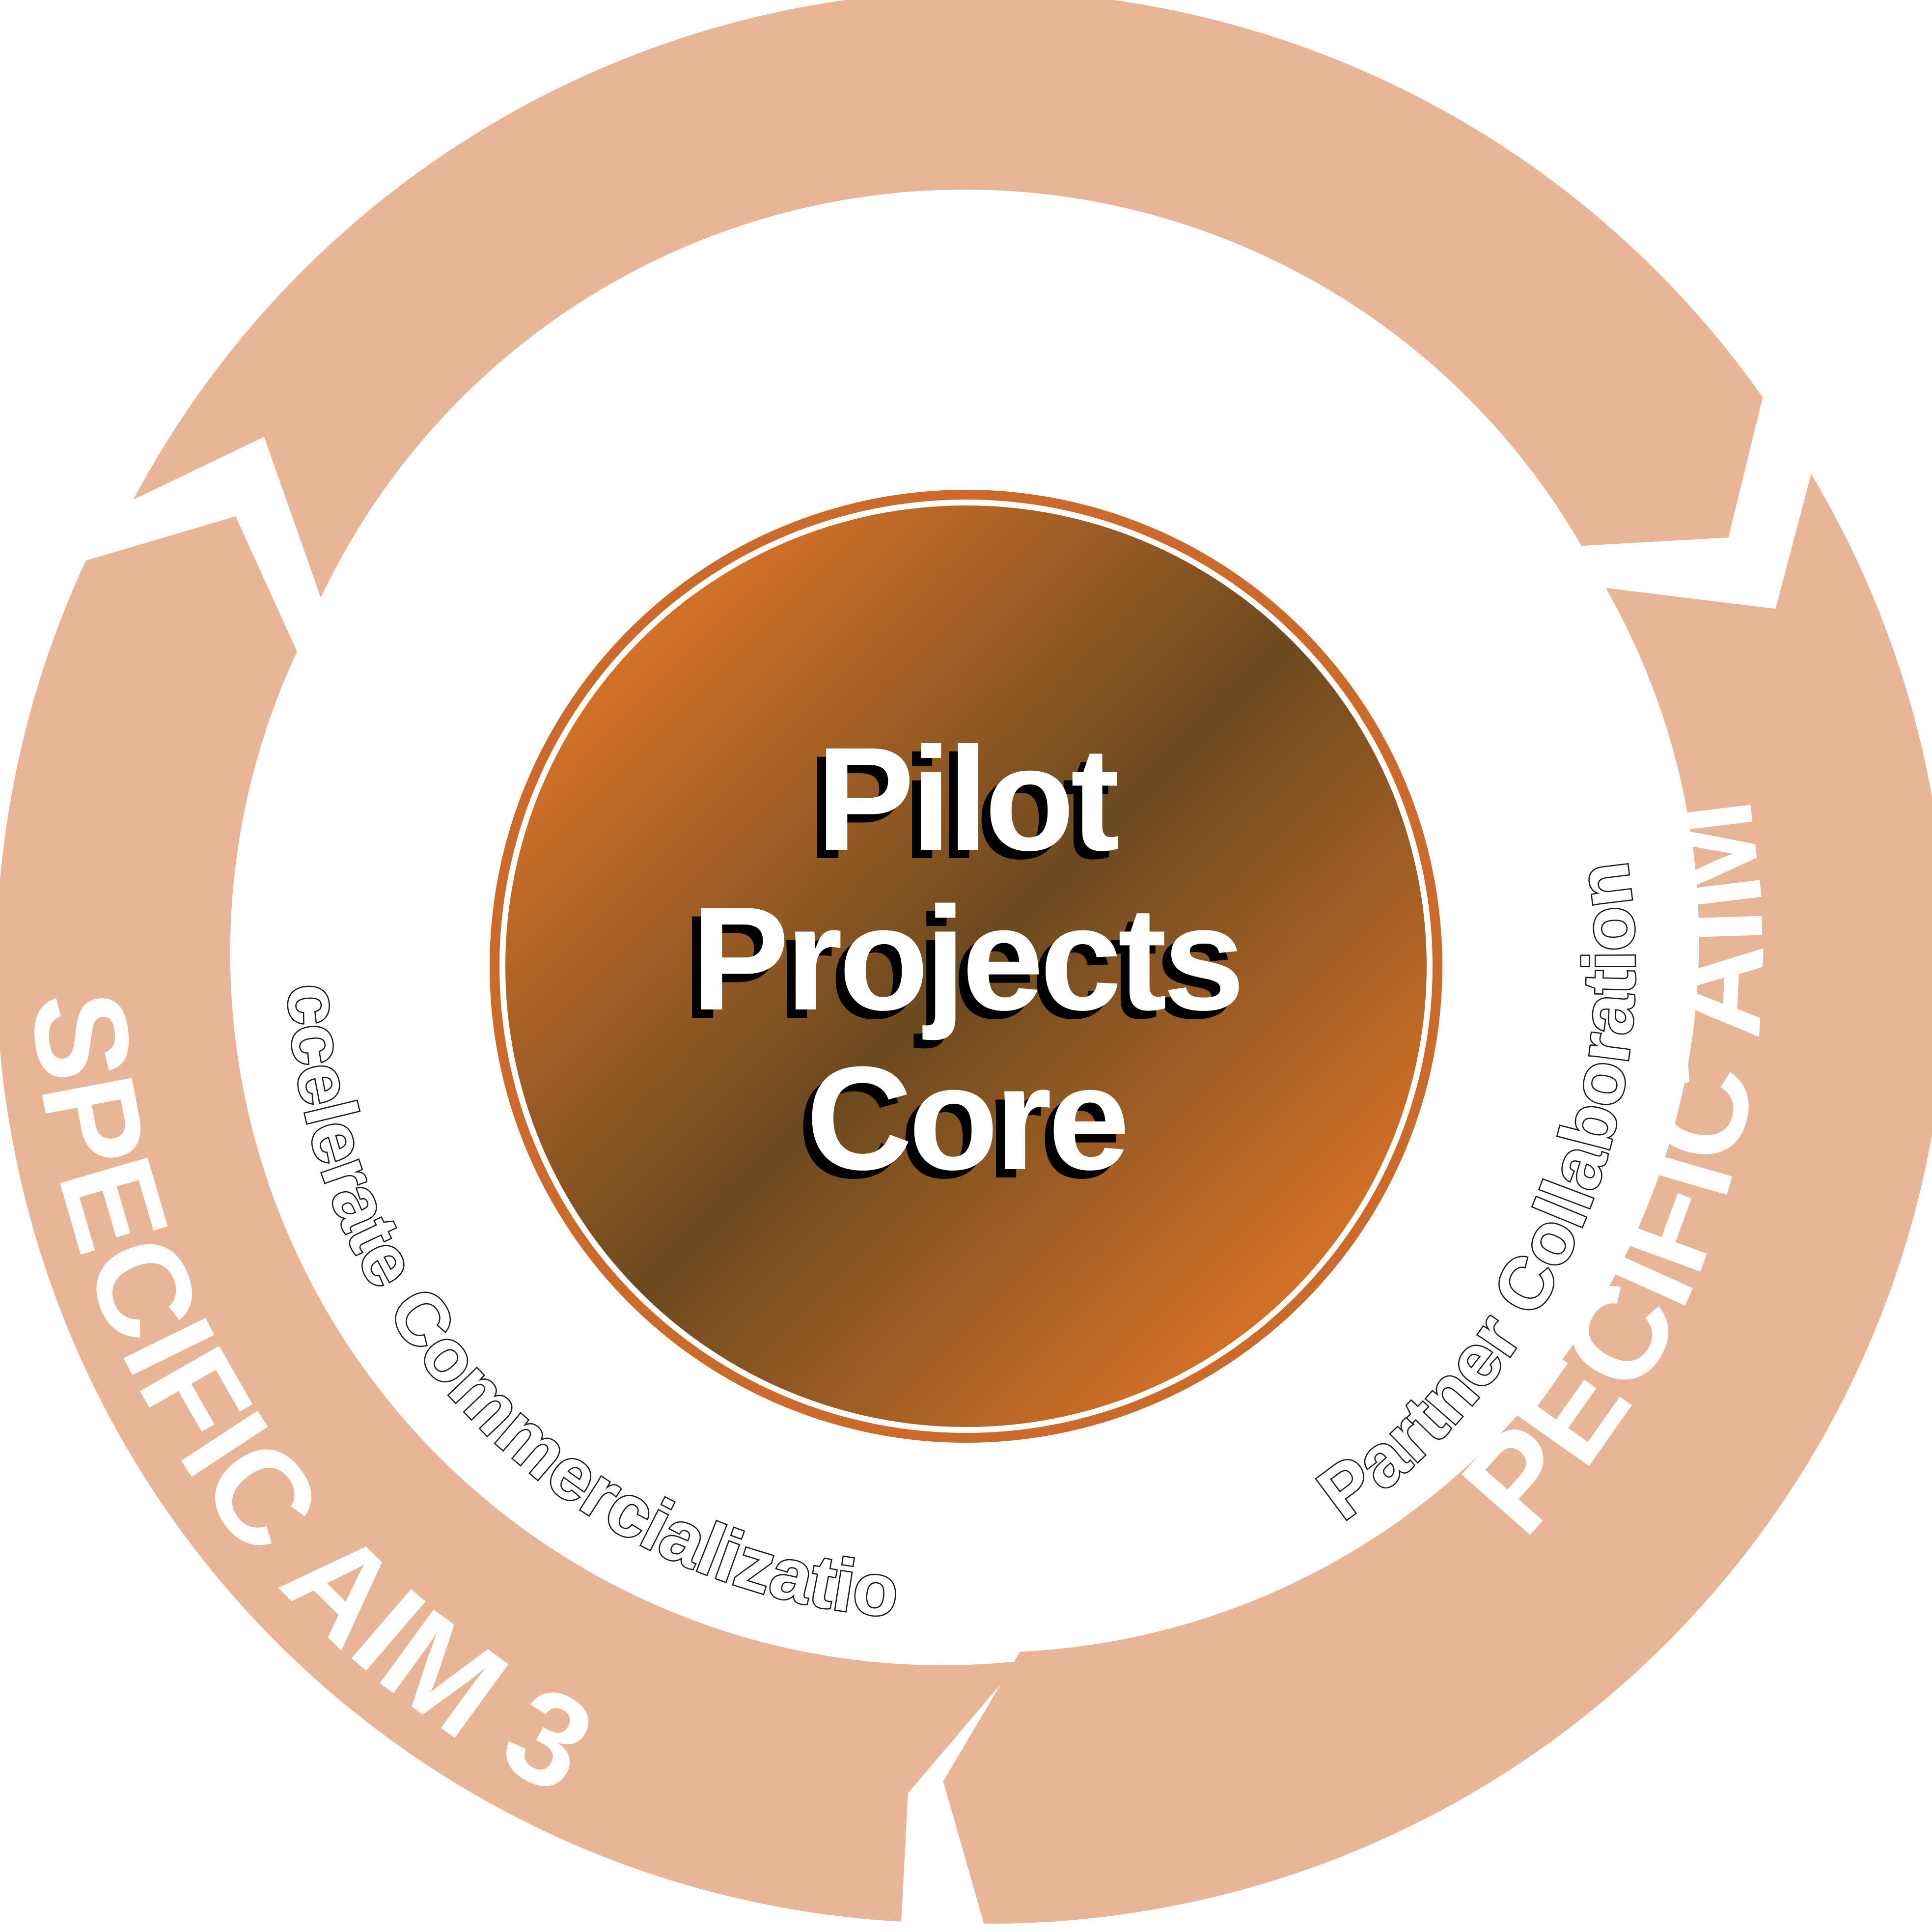 This screenshot has height=1932, width=1932. What do you see at coordinates (968, 798) in the screenshot?
I see `core-title-line-1: Pilot` at bounding box center [968, 798].